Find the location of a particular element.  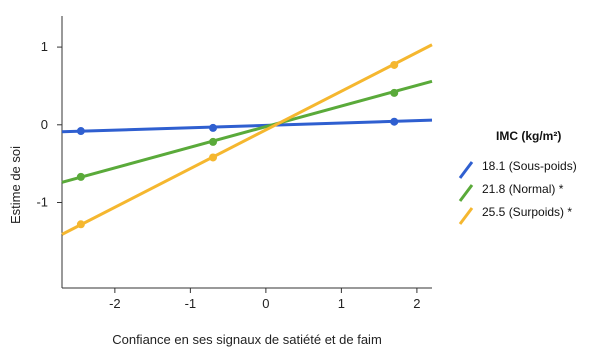

x-tick-label: 2 is located at coordinates (416, 303).